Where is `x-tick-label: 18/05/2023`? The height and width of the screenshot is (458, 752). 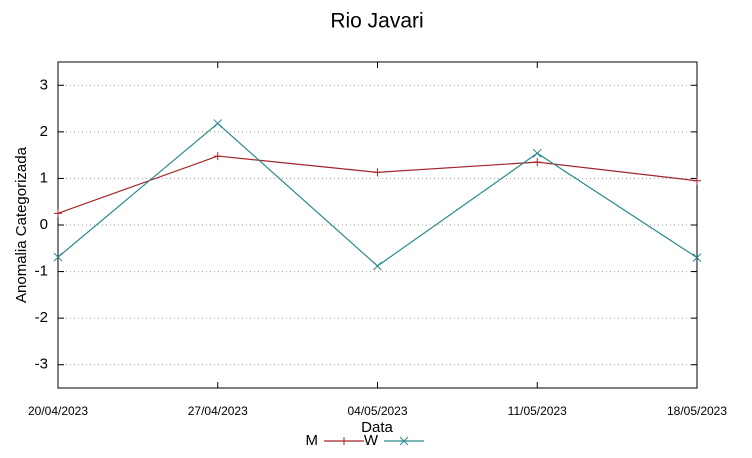 x-tick-label: 18/05/2023 is located at coordinates (697, 411).